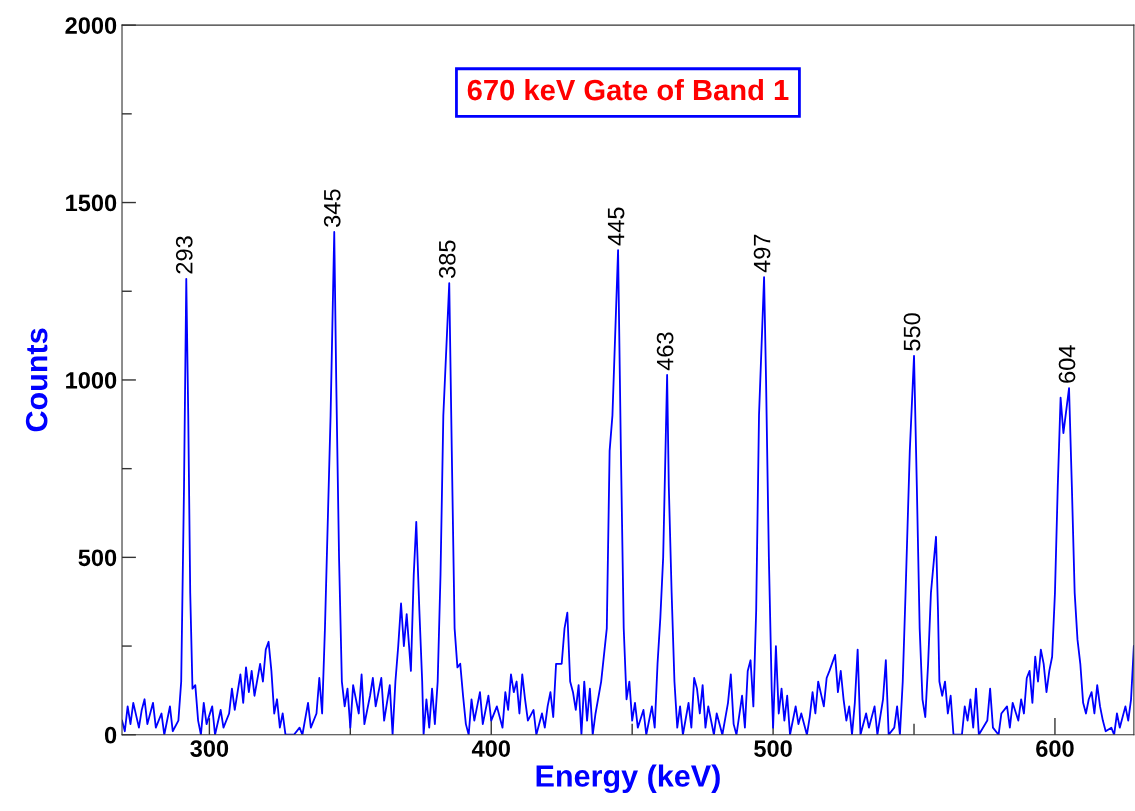  I want to click on annotation: 497, so click(762, 253).